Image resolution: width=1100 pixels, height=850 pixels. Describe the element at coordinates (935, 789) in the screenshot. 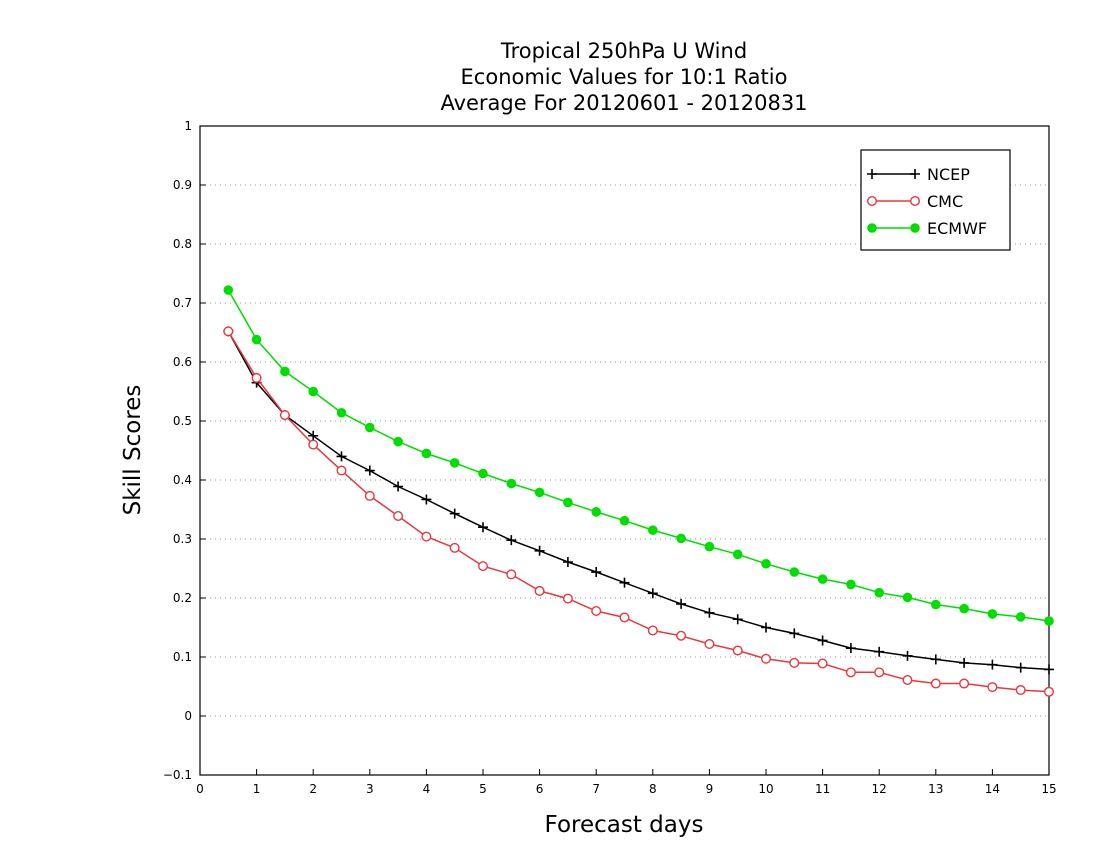

I see `x-tick-label: 13` at that location.